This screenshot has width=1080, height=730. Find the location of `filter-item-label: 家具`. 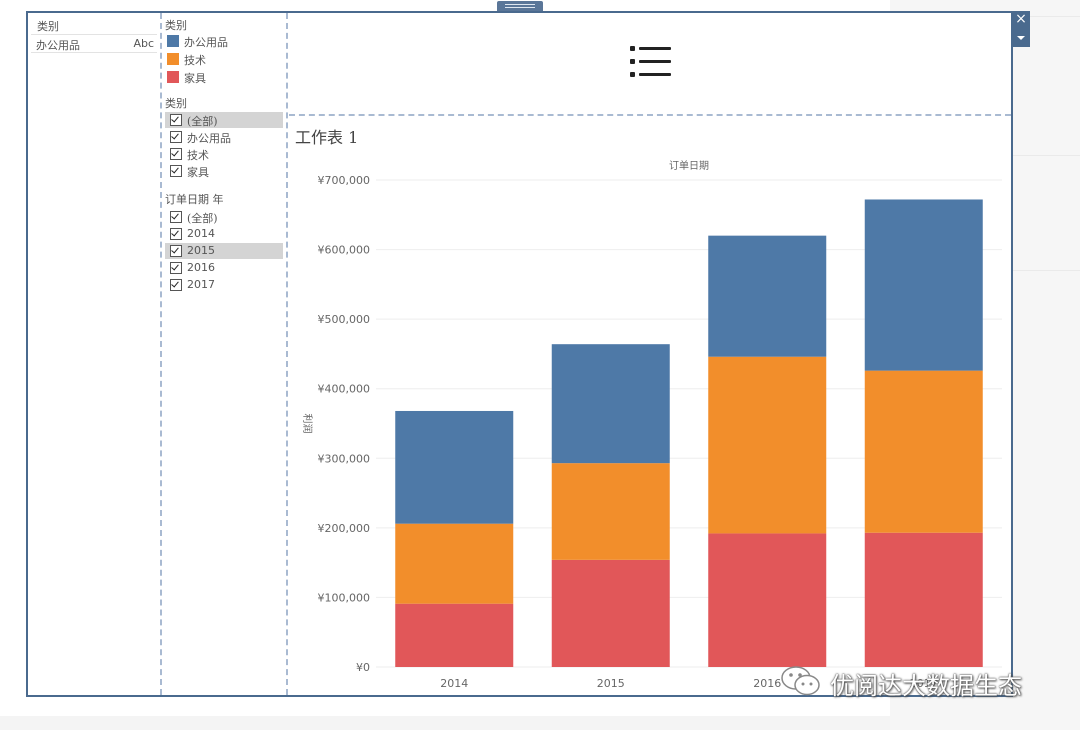

filter-item-label: 家具 is located at coordinates (198, 172).